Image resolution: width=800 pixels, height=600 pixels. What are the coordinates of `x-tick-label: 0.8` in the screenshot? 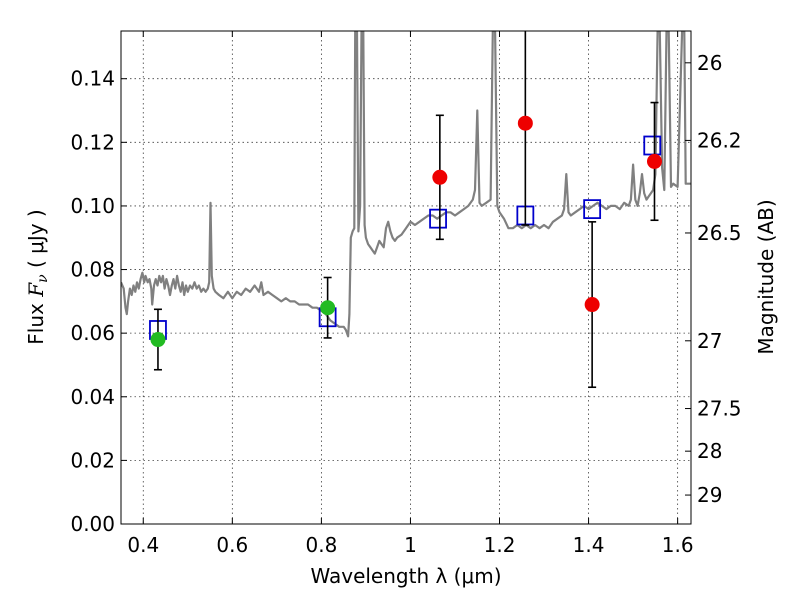 It's located at (321, 545).